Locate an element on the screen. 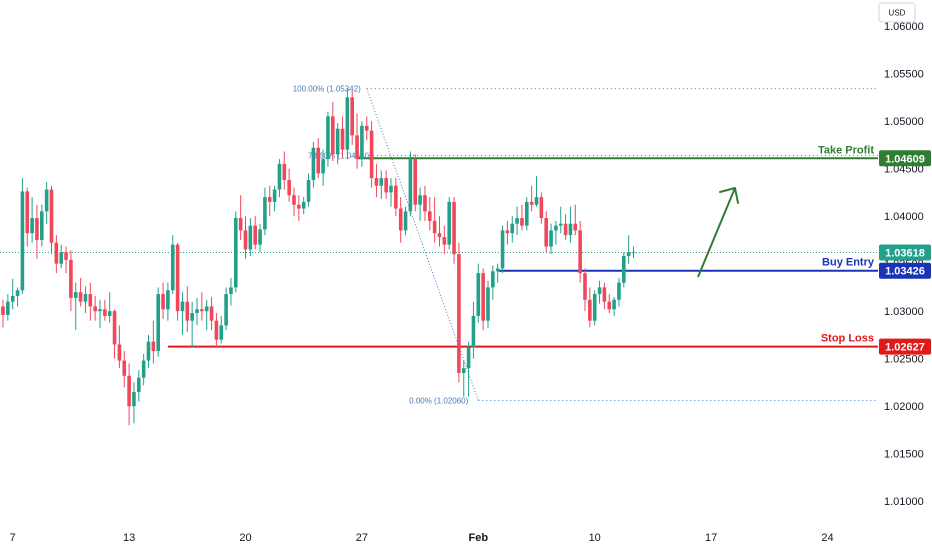 The width and height of the screenshot is (932, 550). stop-loss-tag is located at coordinates (905, 346).